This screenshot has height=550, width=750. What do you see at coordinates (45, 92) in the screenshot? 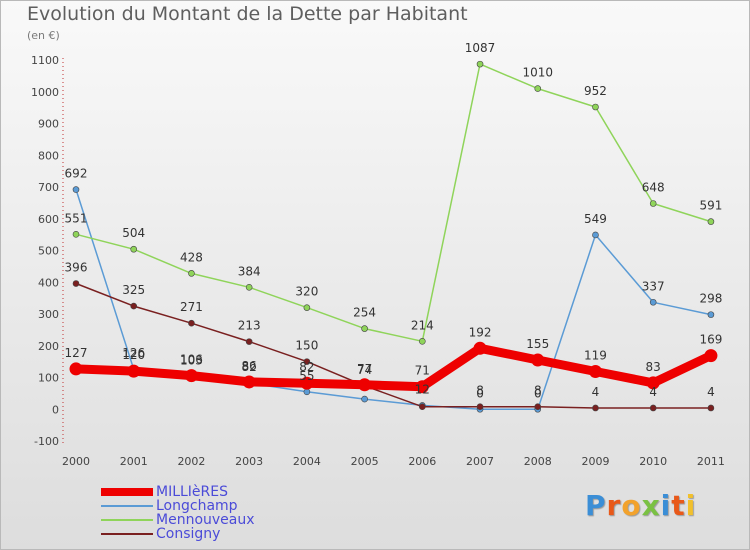
I see `y-tick-label: 1000` at bounding box center [45, 92].